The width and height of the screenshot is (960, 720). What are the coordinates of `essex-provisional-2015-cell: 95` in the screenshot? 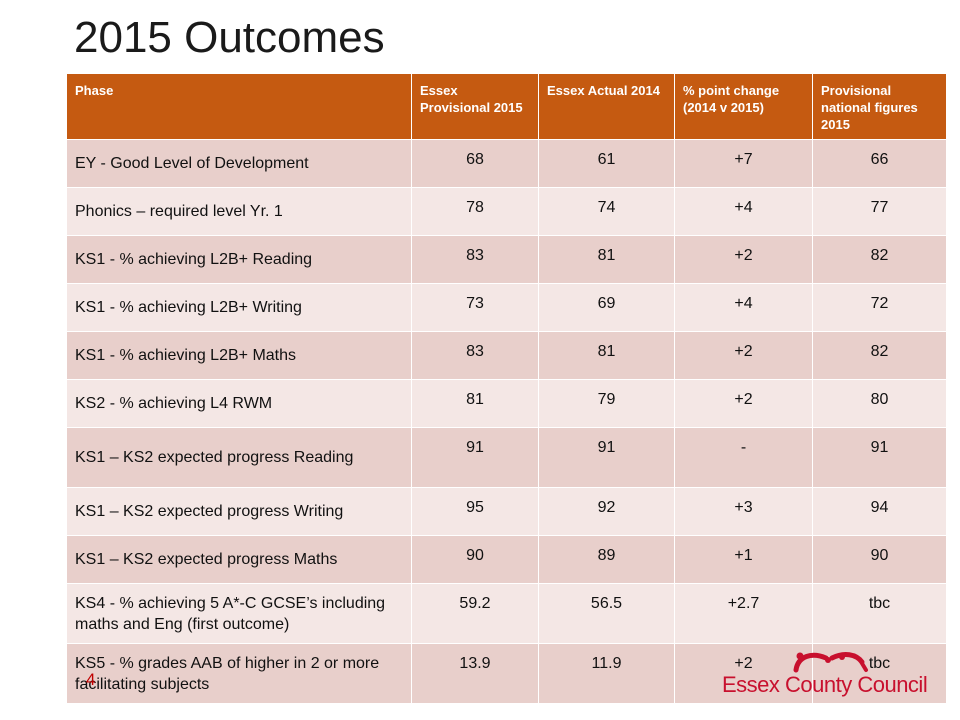 It's located at (475, 511).